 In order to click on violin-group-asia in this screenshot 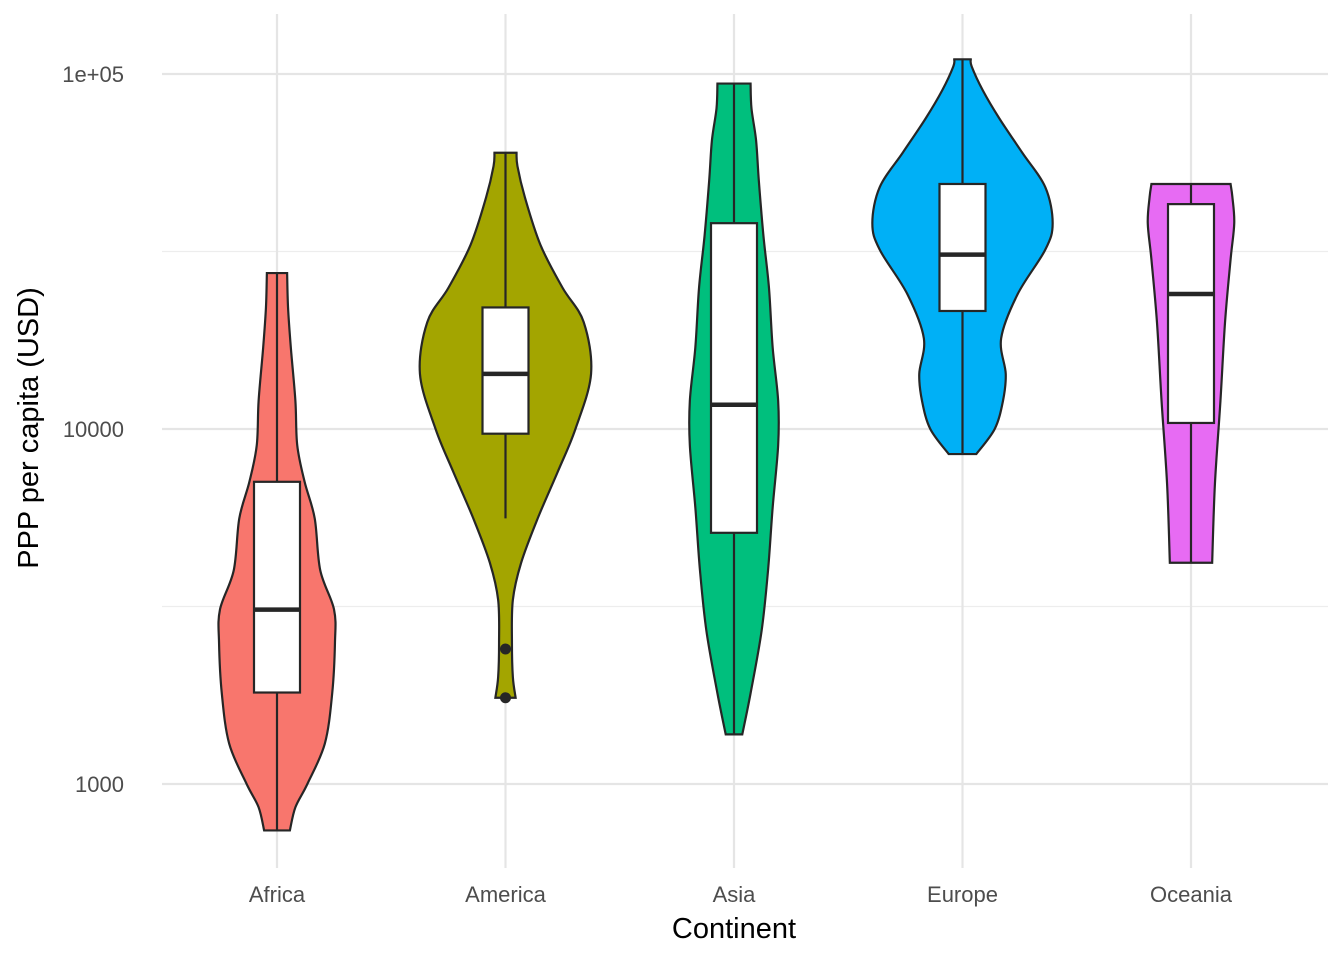, I will do `click(734, 409)`.